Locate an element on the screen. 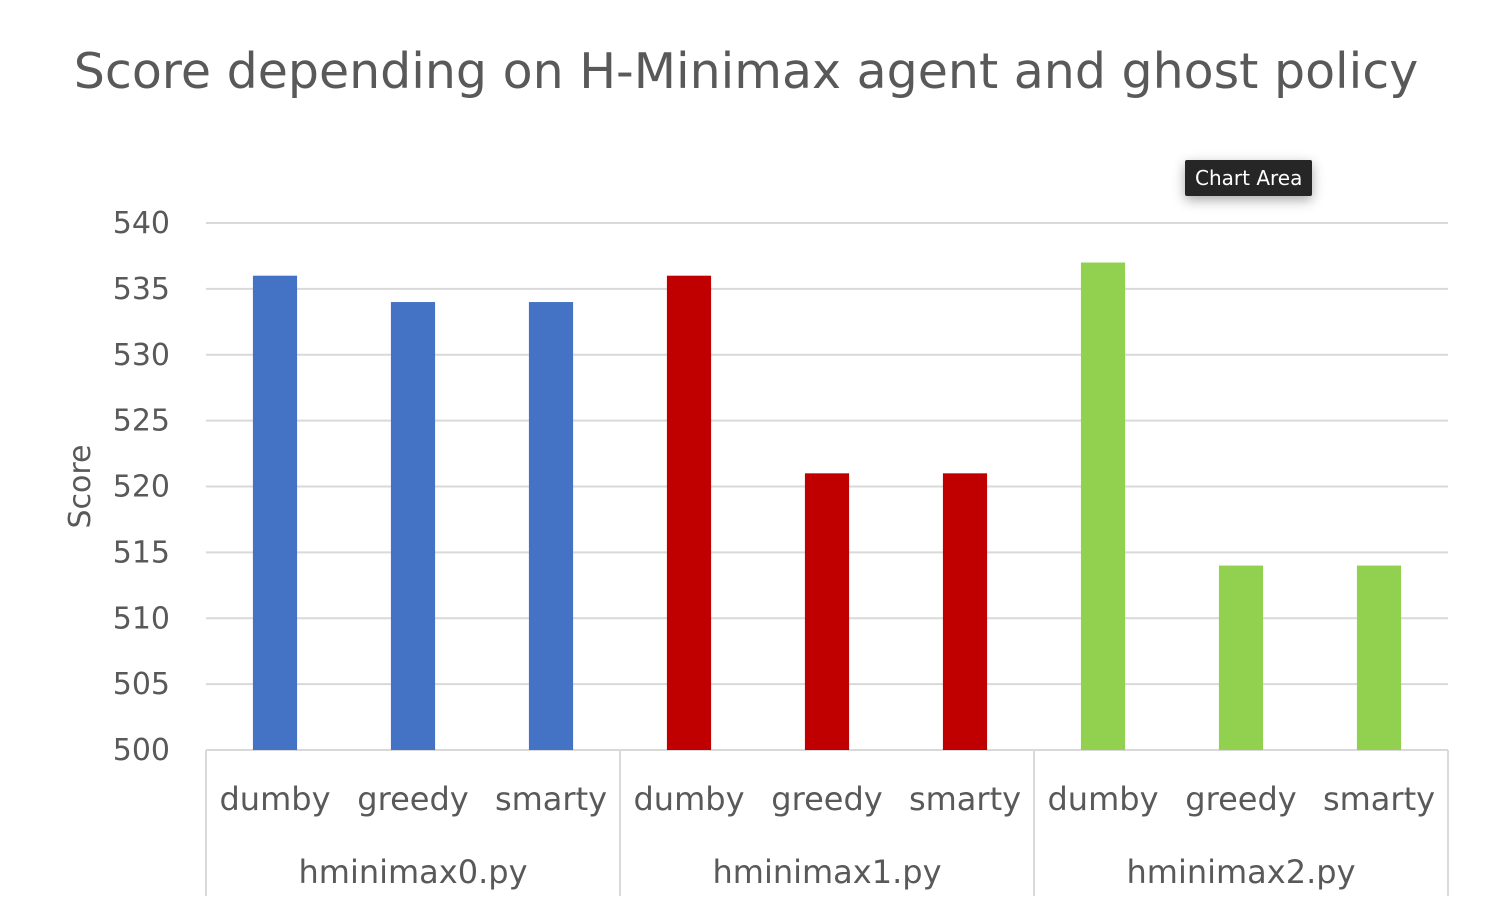 This screenshot has width=1492, height=916. chart-area-tooltip: Chart Area is located at coordinates (1249, 178).